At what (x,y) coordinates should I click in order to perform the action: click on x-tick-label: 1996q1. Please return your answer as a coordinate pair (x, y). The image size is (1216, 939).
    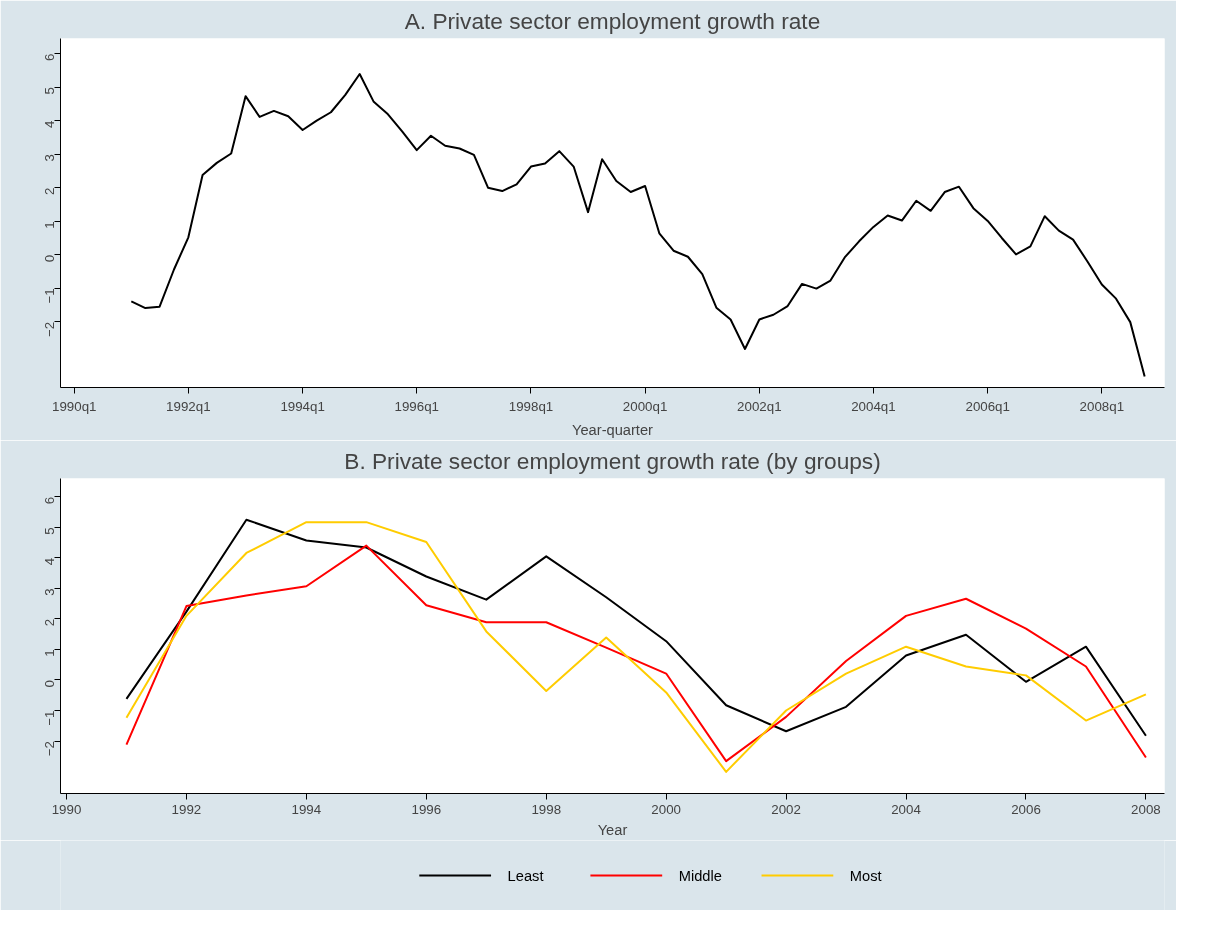
    Looking at the image, I should click on (416, 406).